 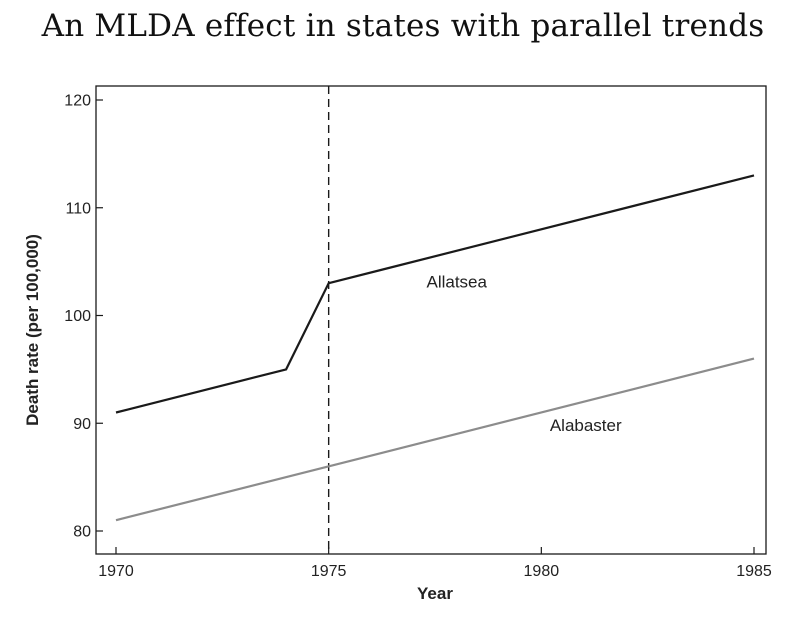 What do you see at coordinates (116, 571) in the screenshot?
I see `x-tick-label: 1970` at bounding box center [116, 571].